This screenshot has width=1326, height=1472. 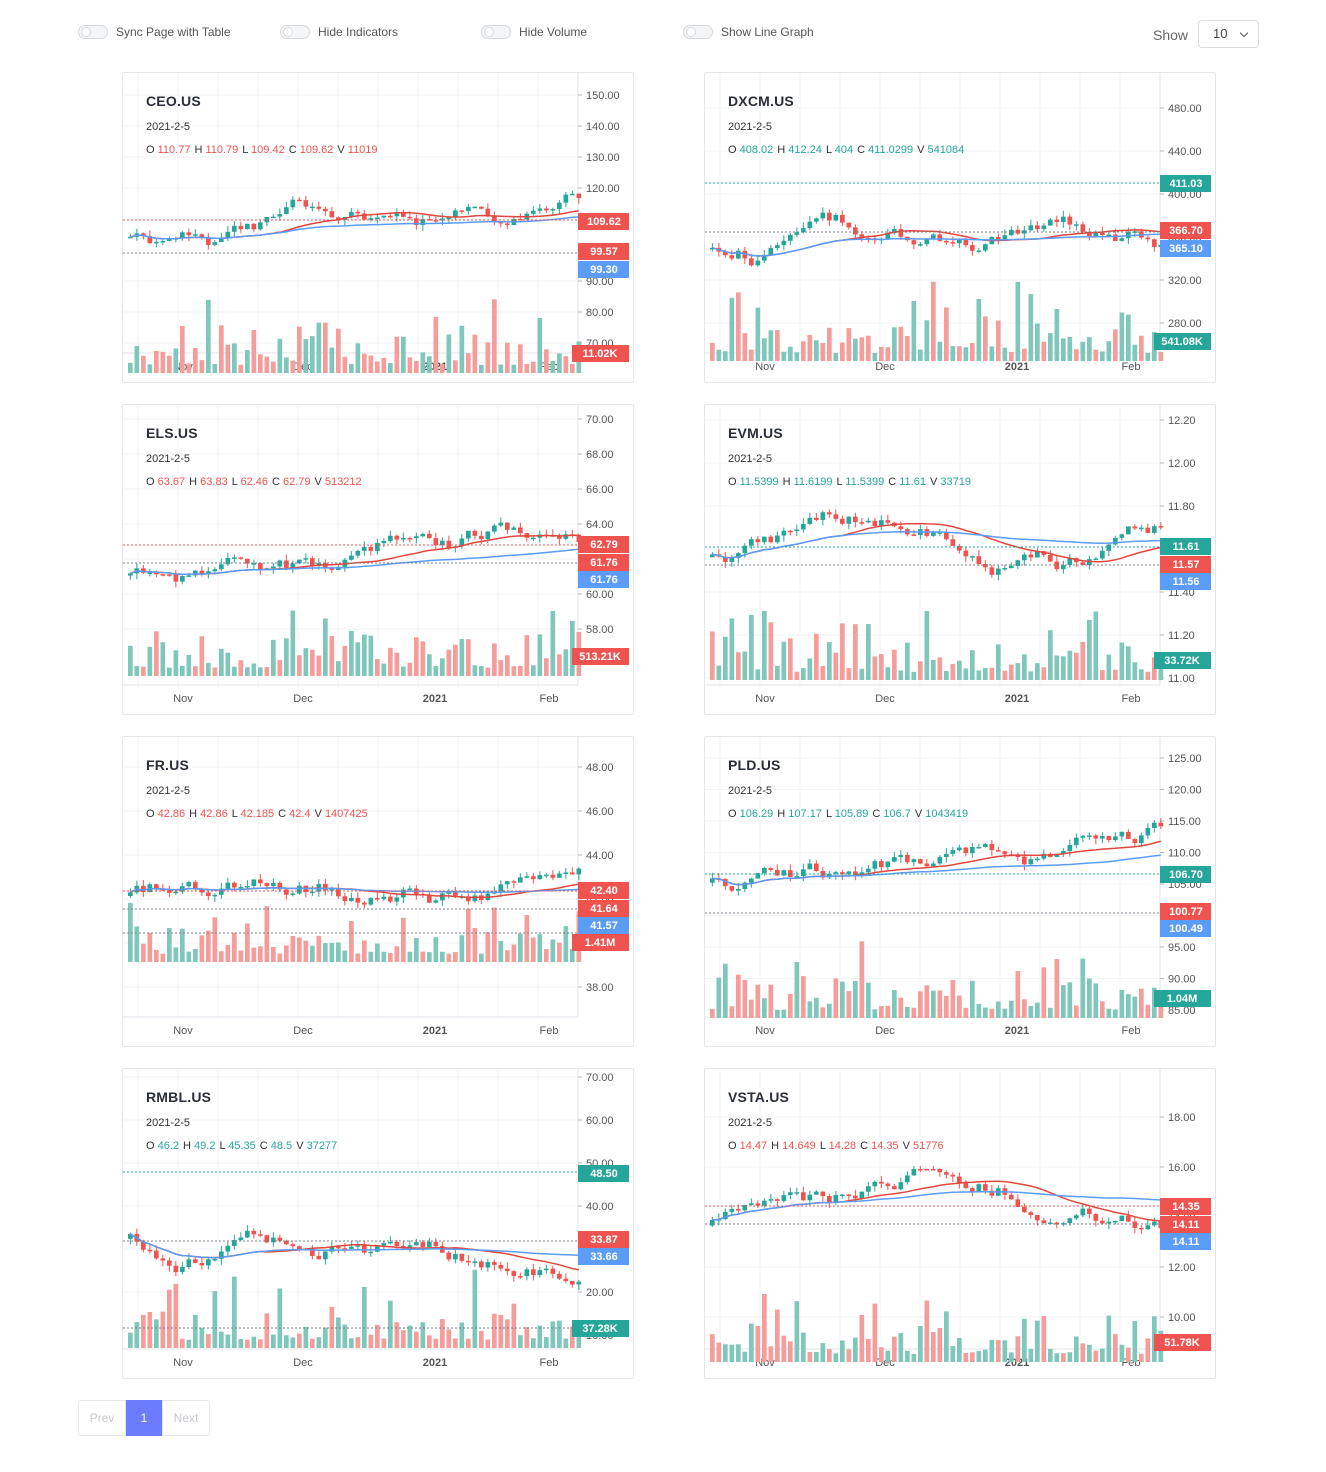 I want to click on ohlc-key: L, so click(x=247, y=150).